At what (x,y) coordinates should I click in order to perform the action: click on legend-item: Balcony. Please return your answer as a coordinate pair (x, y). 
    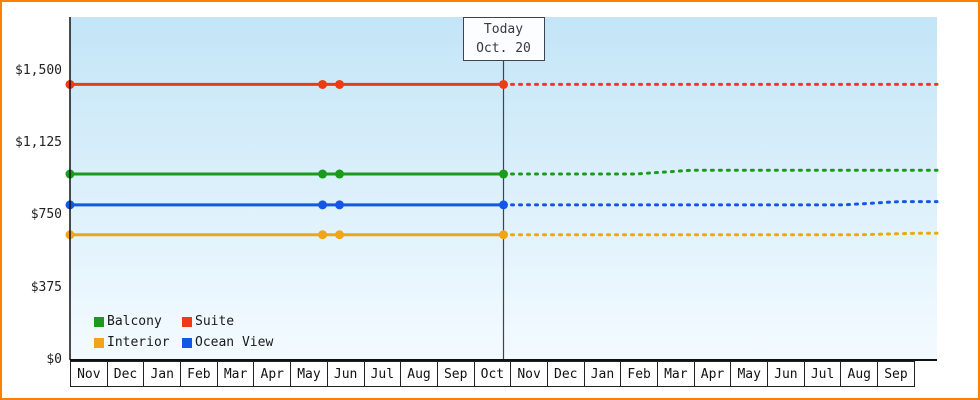
    Looking at the image, I should click on (138, 321).